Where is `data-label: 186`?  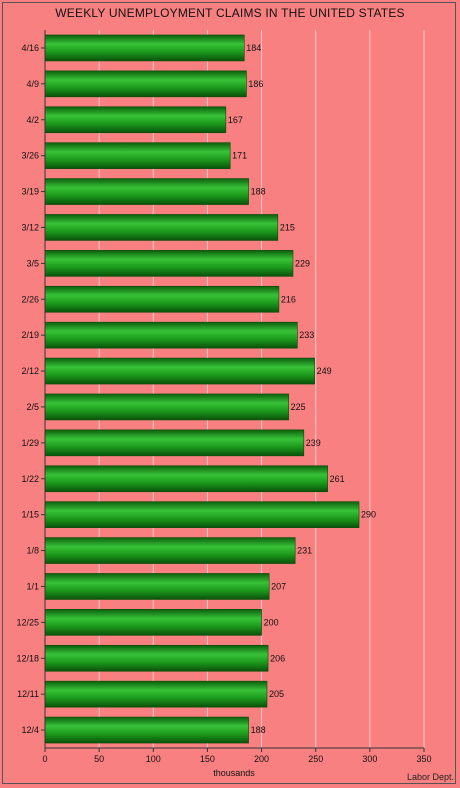
data-label: 186 is located at coordinates (255, 84).